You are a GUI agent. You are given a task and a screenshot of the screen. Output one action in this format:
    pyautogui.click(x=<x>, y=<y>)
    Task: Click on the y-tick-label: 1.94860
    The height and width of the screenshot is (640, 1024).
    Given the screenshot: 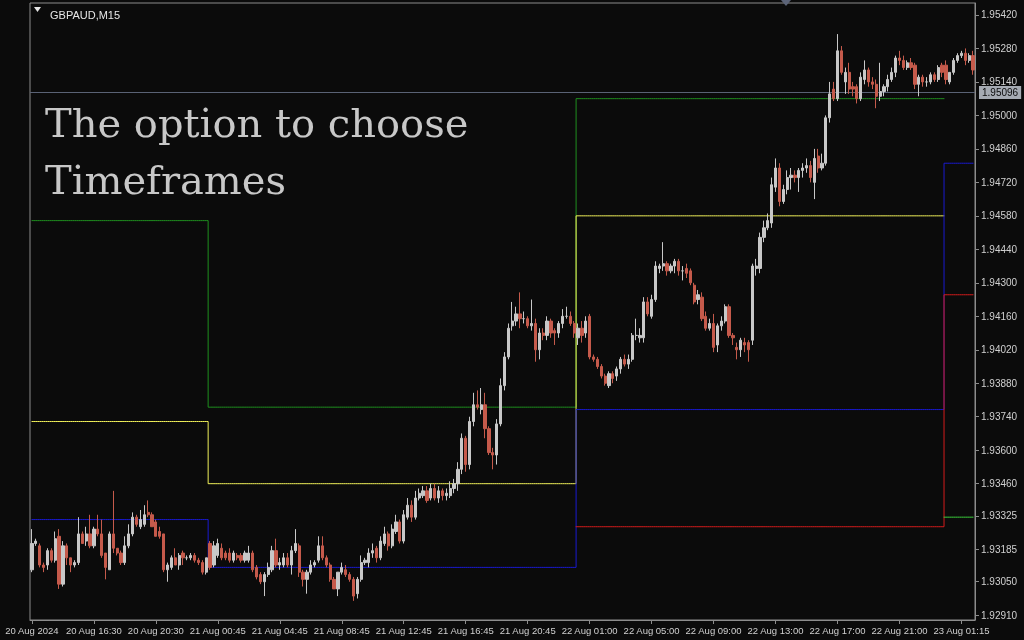 What is the action you would take?
    pyautogui.click(x=999, y=149)
    